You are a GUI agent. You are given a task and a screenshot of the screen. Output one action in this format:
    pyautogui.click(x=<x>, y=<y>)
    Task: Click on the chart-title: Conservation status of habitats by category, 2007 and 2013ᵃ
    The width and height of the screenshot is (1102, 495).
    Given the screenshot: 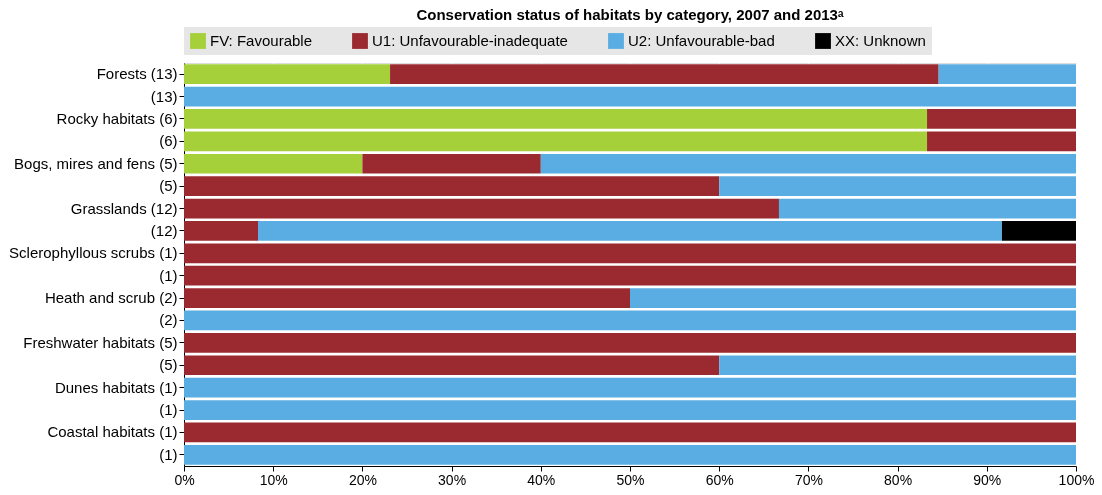 What is the action you would take?
    pyautogui.click(x=630, y=14)
    